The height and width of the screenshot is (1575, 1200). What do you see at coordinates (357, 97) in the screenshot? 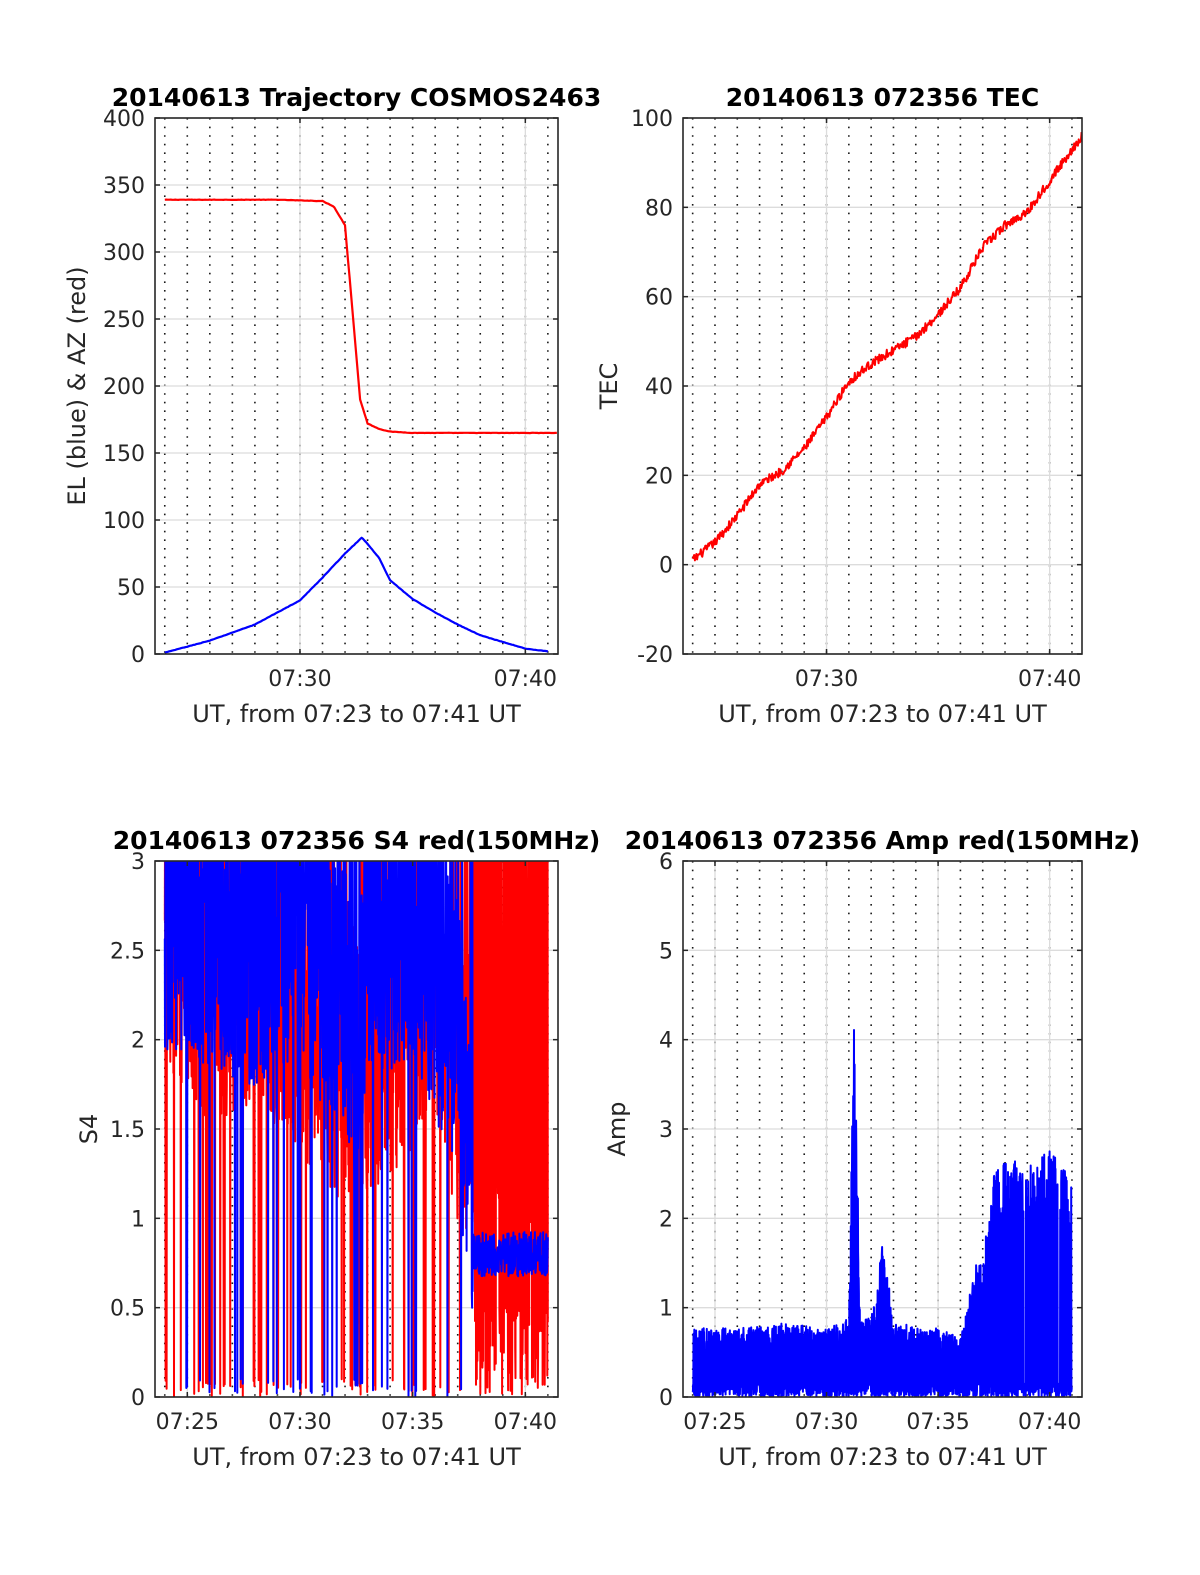
I see `chart-title: 20140613 Trajectory COSMOS2463` at bounding box center [357, 97].